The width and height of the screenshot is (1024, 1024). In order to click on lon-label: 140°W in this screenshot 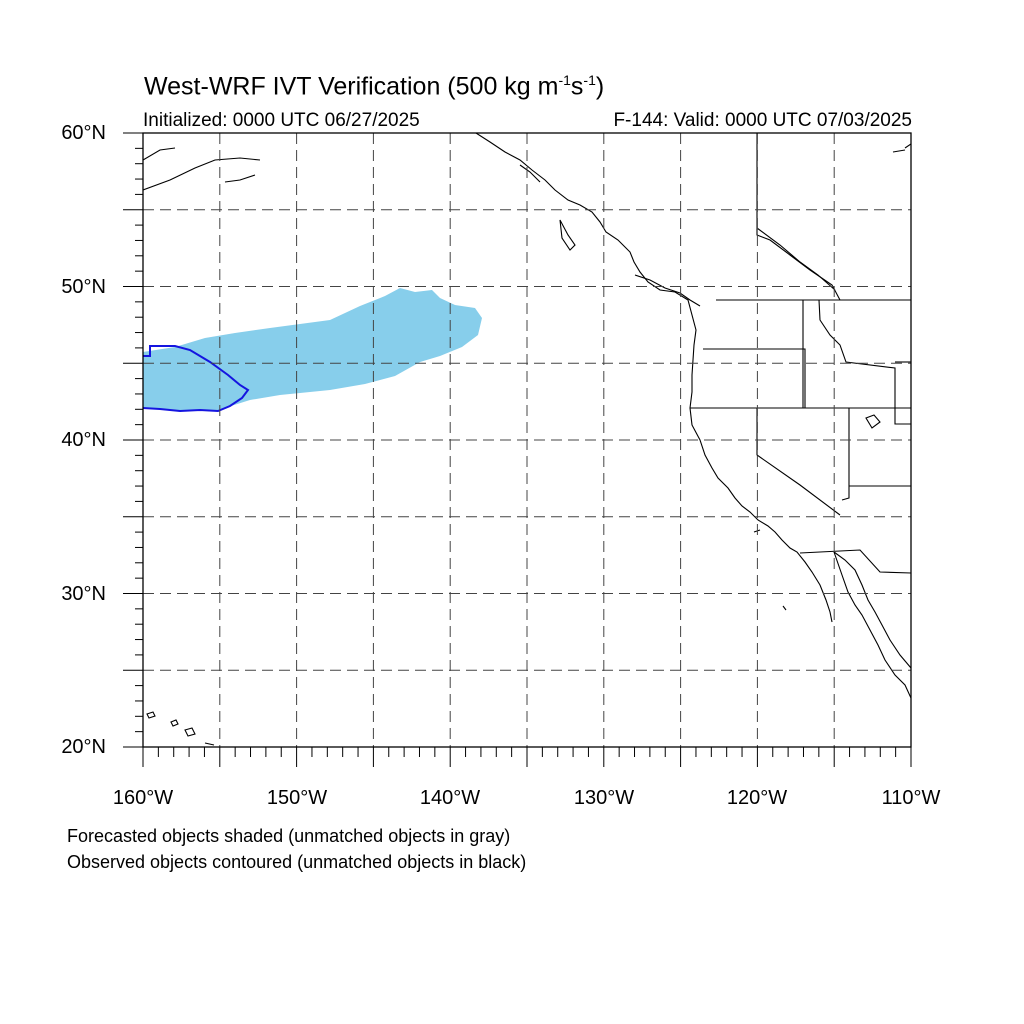, I will do `click(450, 798)`.